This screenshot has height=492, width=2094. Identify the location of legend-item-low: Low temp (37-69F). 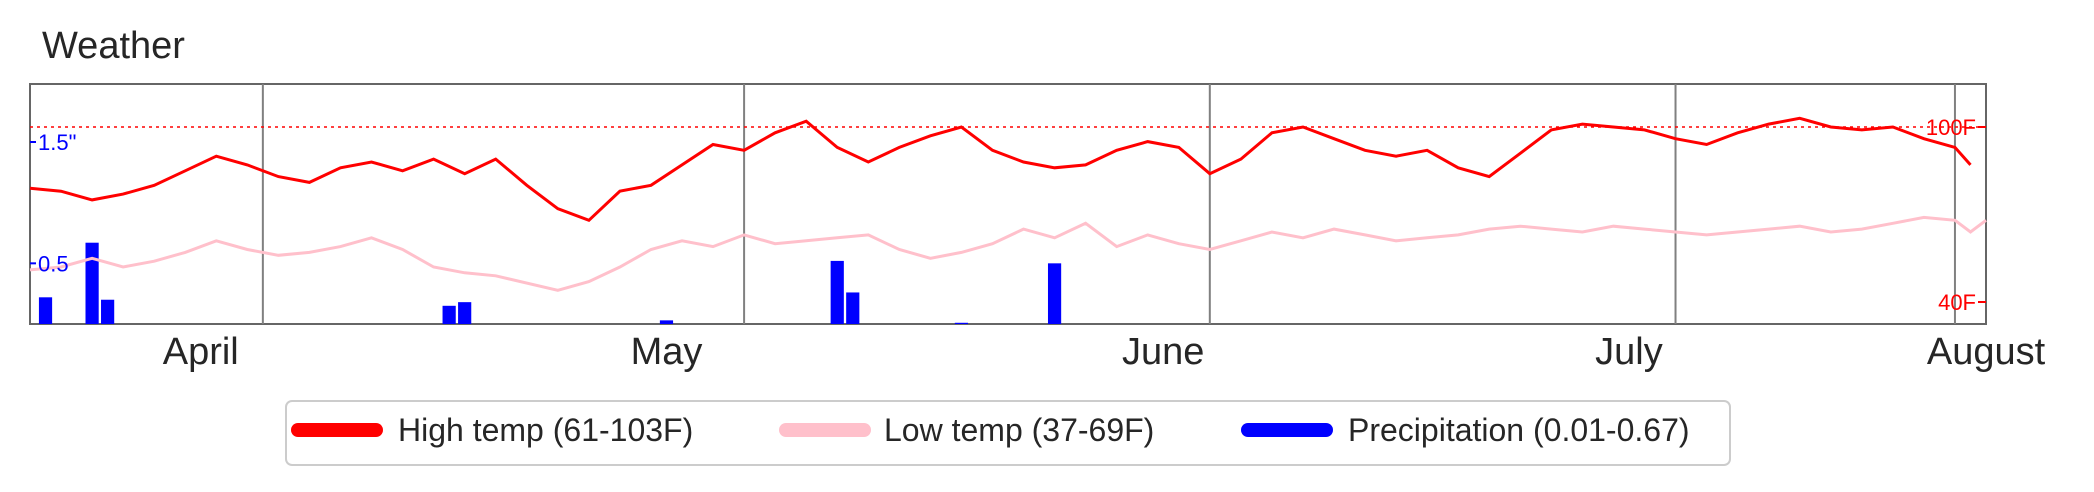
(966, 430).